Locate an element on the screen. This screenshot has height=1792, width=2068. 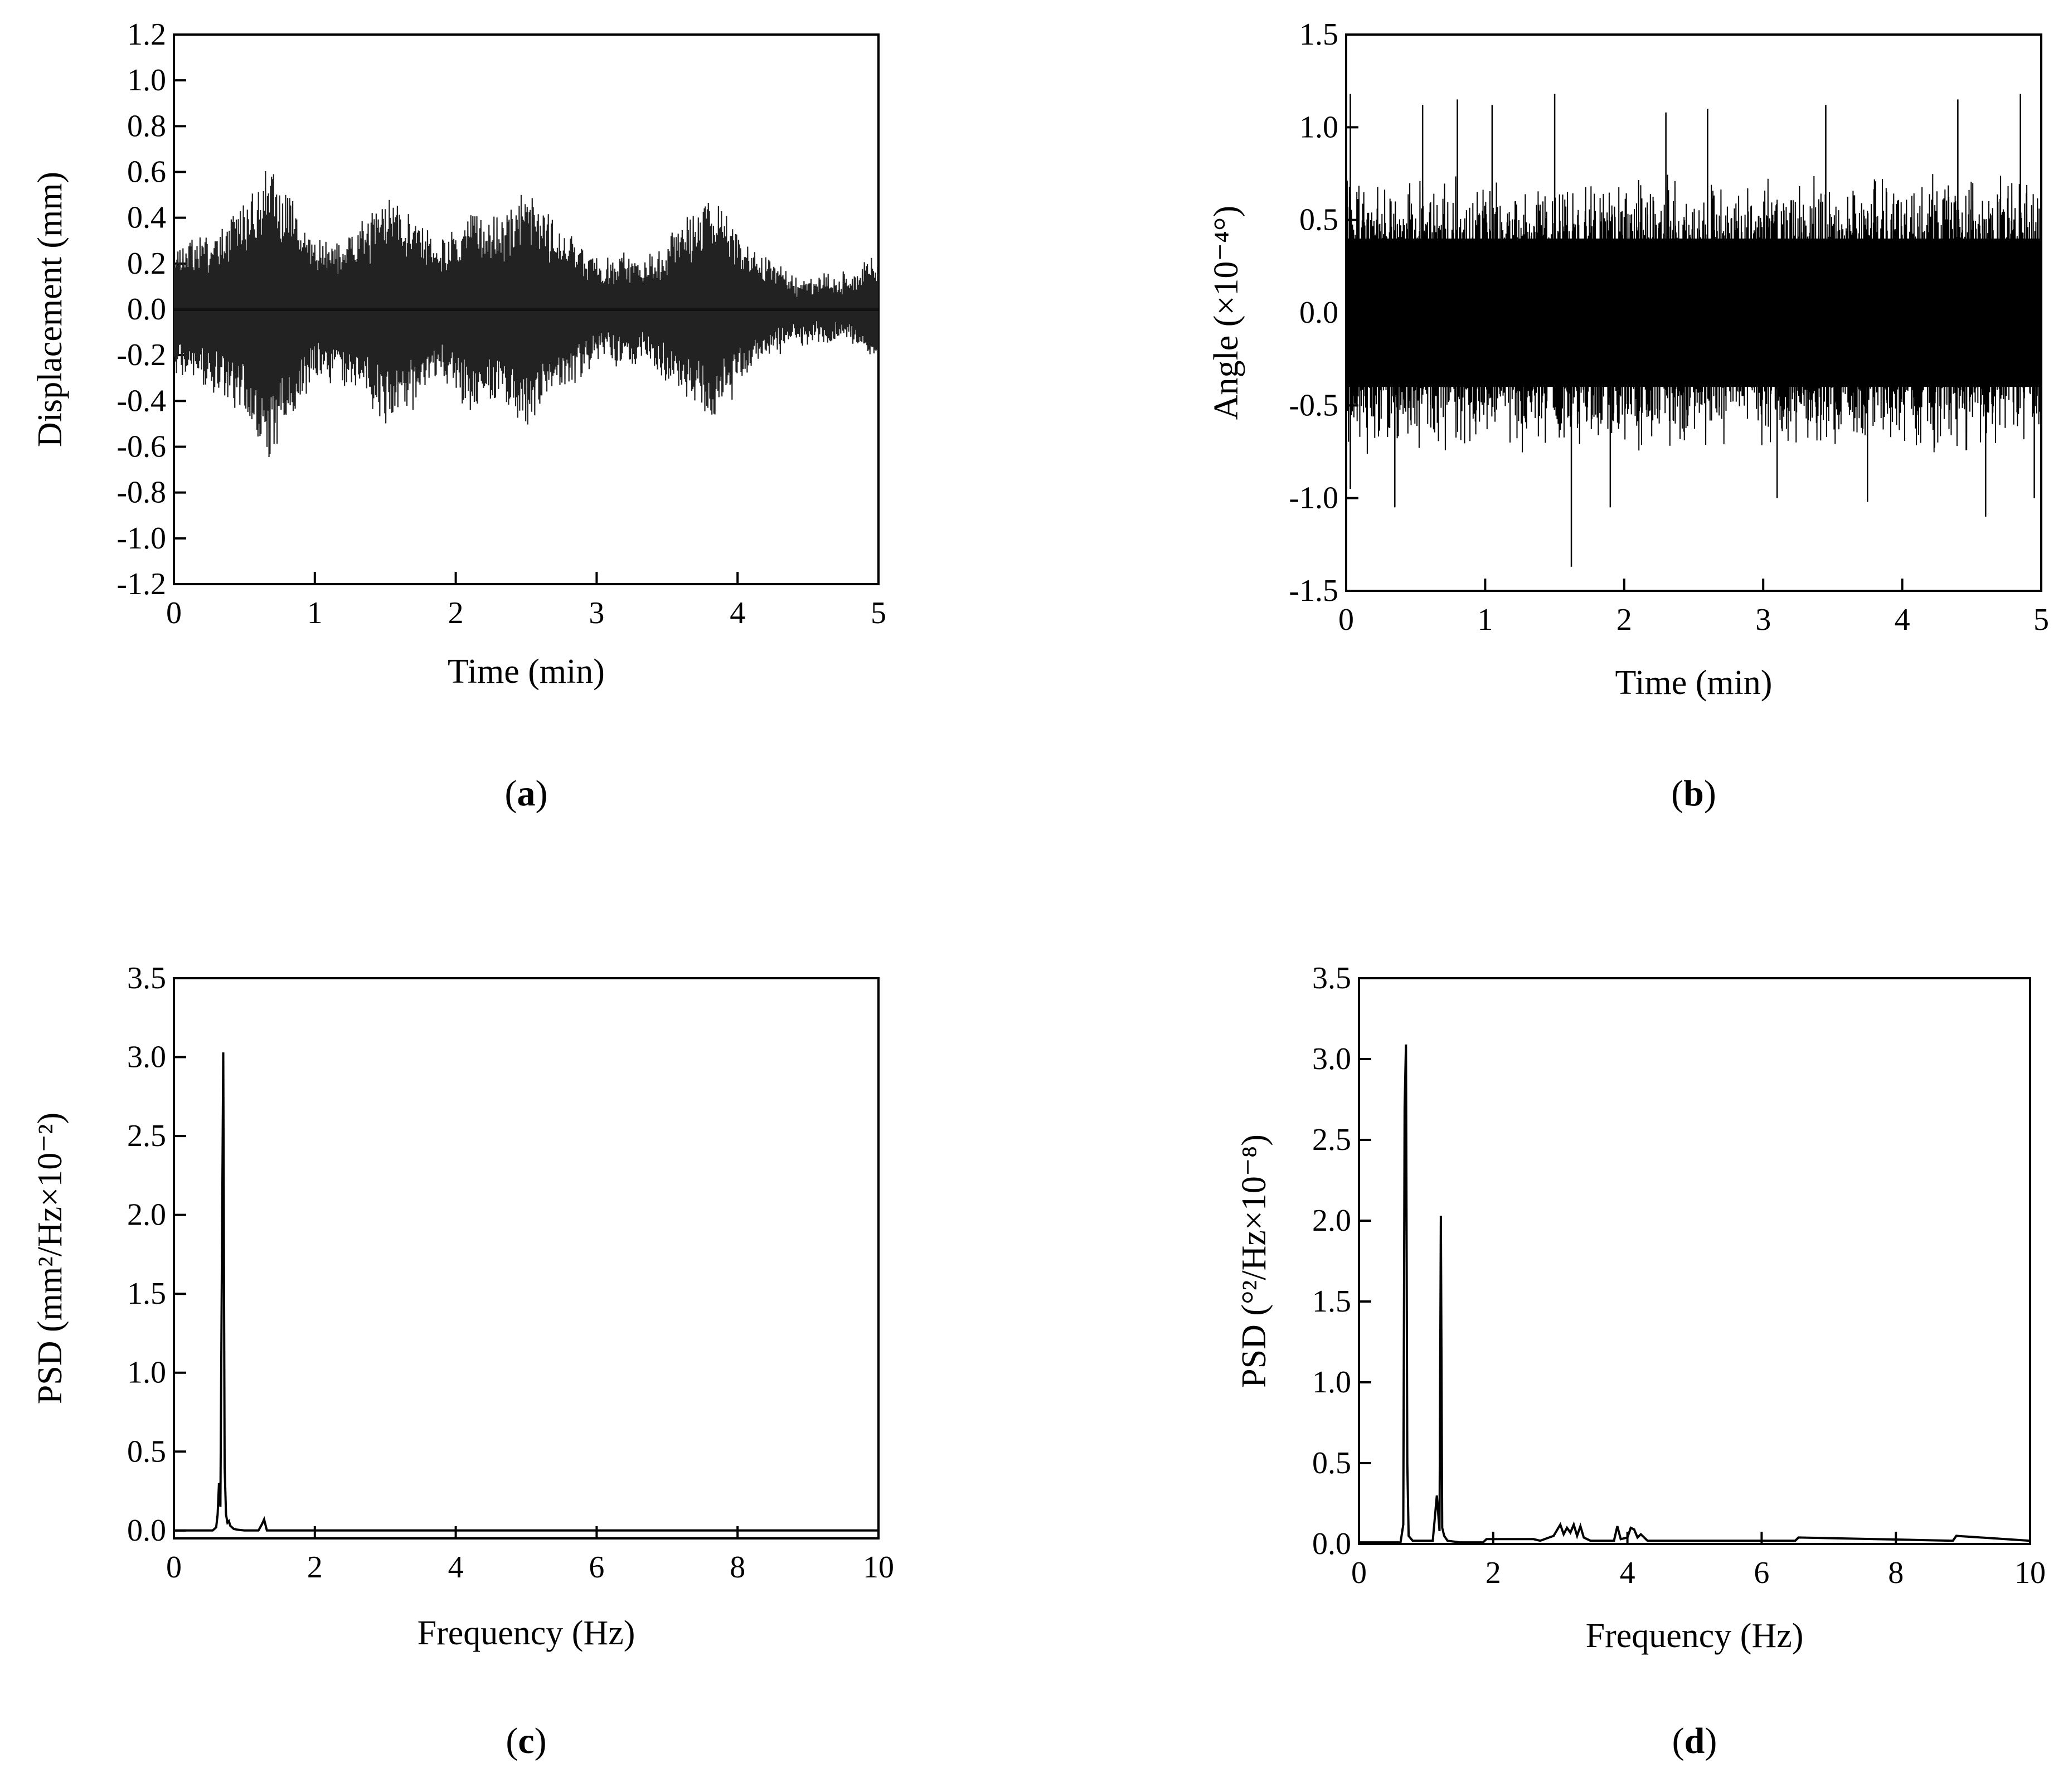
y-axis-label: PSD (°²/Hz×10⁻⁸) is located at coordinates (1254, 1261).